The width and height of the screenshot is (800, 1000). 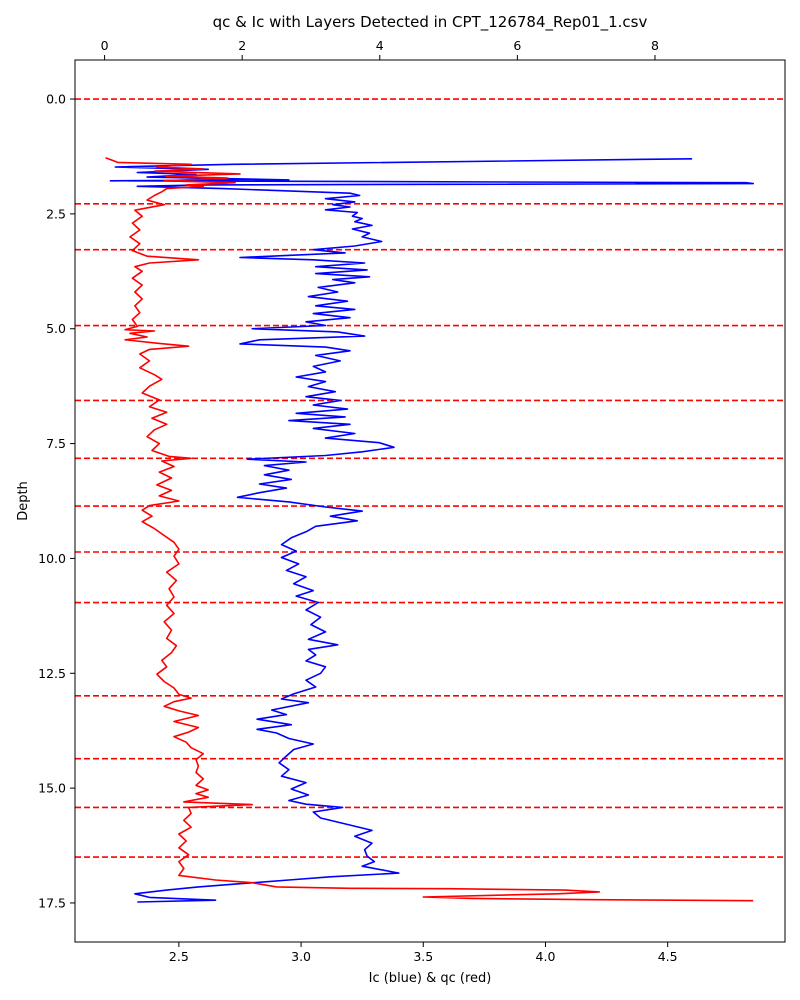 I want to click on top-tick-label-3: 6, so click(x=517, y=45).